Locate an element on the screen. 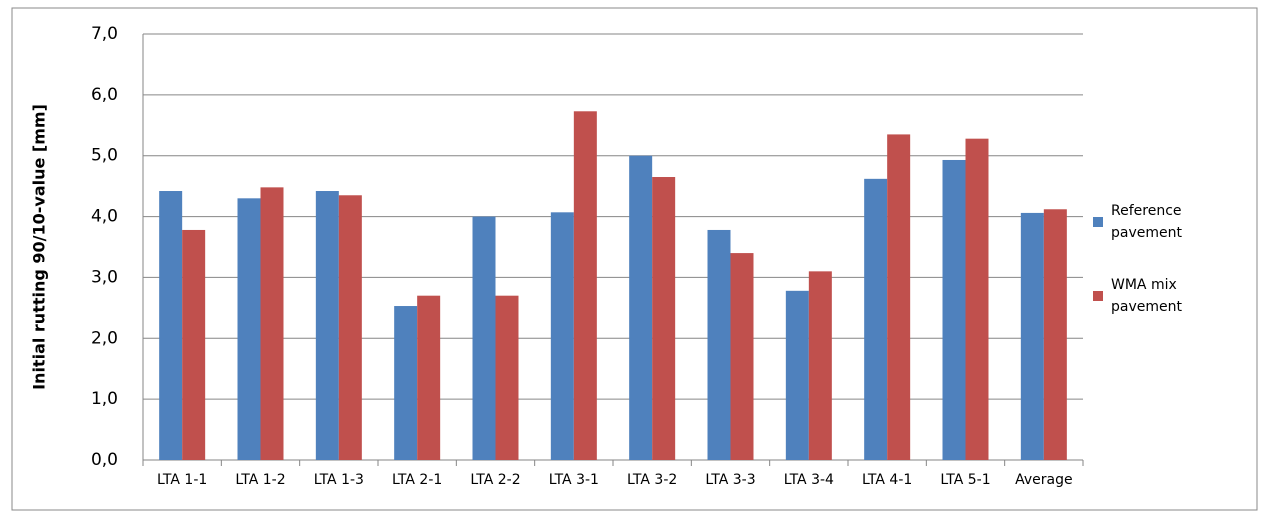 The height and width of the screenshot is (521, 1272). x-tick-label: LTA 1-3 is located at coordinates (339, 480).